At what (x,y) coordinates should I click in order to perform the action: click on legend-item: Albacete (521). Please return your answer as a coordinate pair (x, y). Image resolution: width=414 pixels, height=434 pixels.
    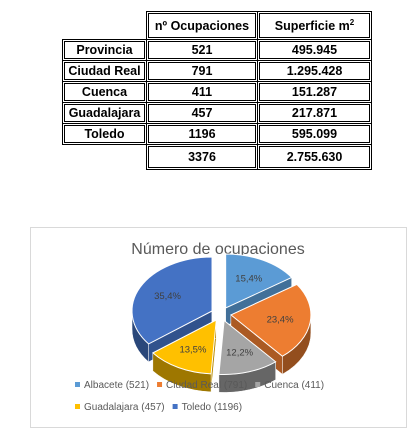
    Looking at the image, I should click on (112, 385).